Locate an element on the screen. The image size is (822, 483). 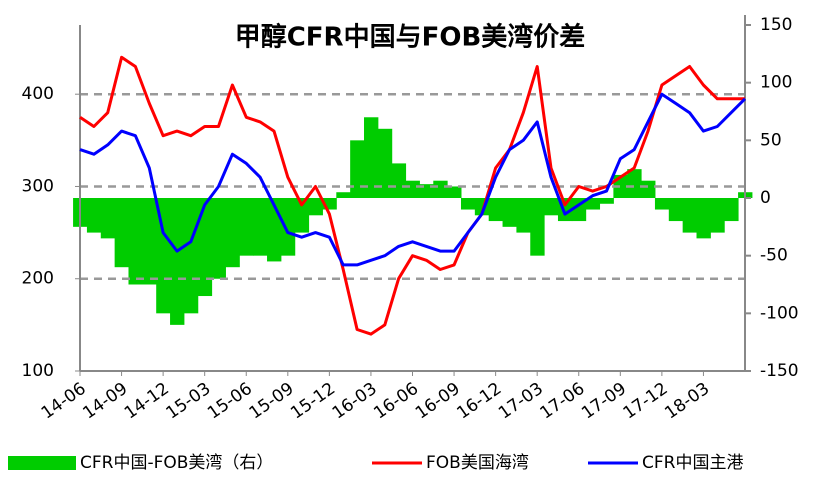
y-tick-label: 200 is located at coordinates (38, 279).